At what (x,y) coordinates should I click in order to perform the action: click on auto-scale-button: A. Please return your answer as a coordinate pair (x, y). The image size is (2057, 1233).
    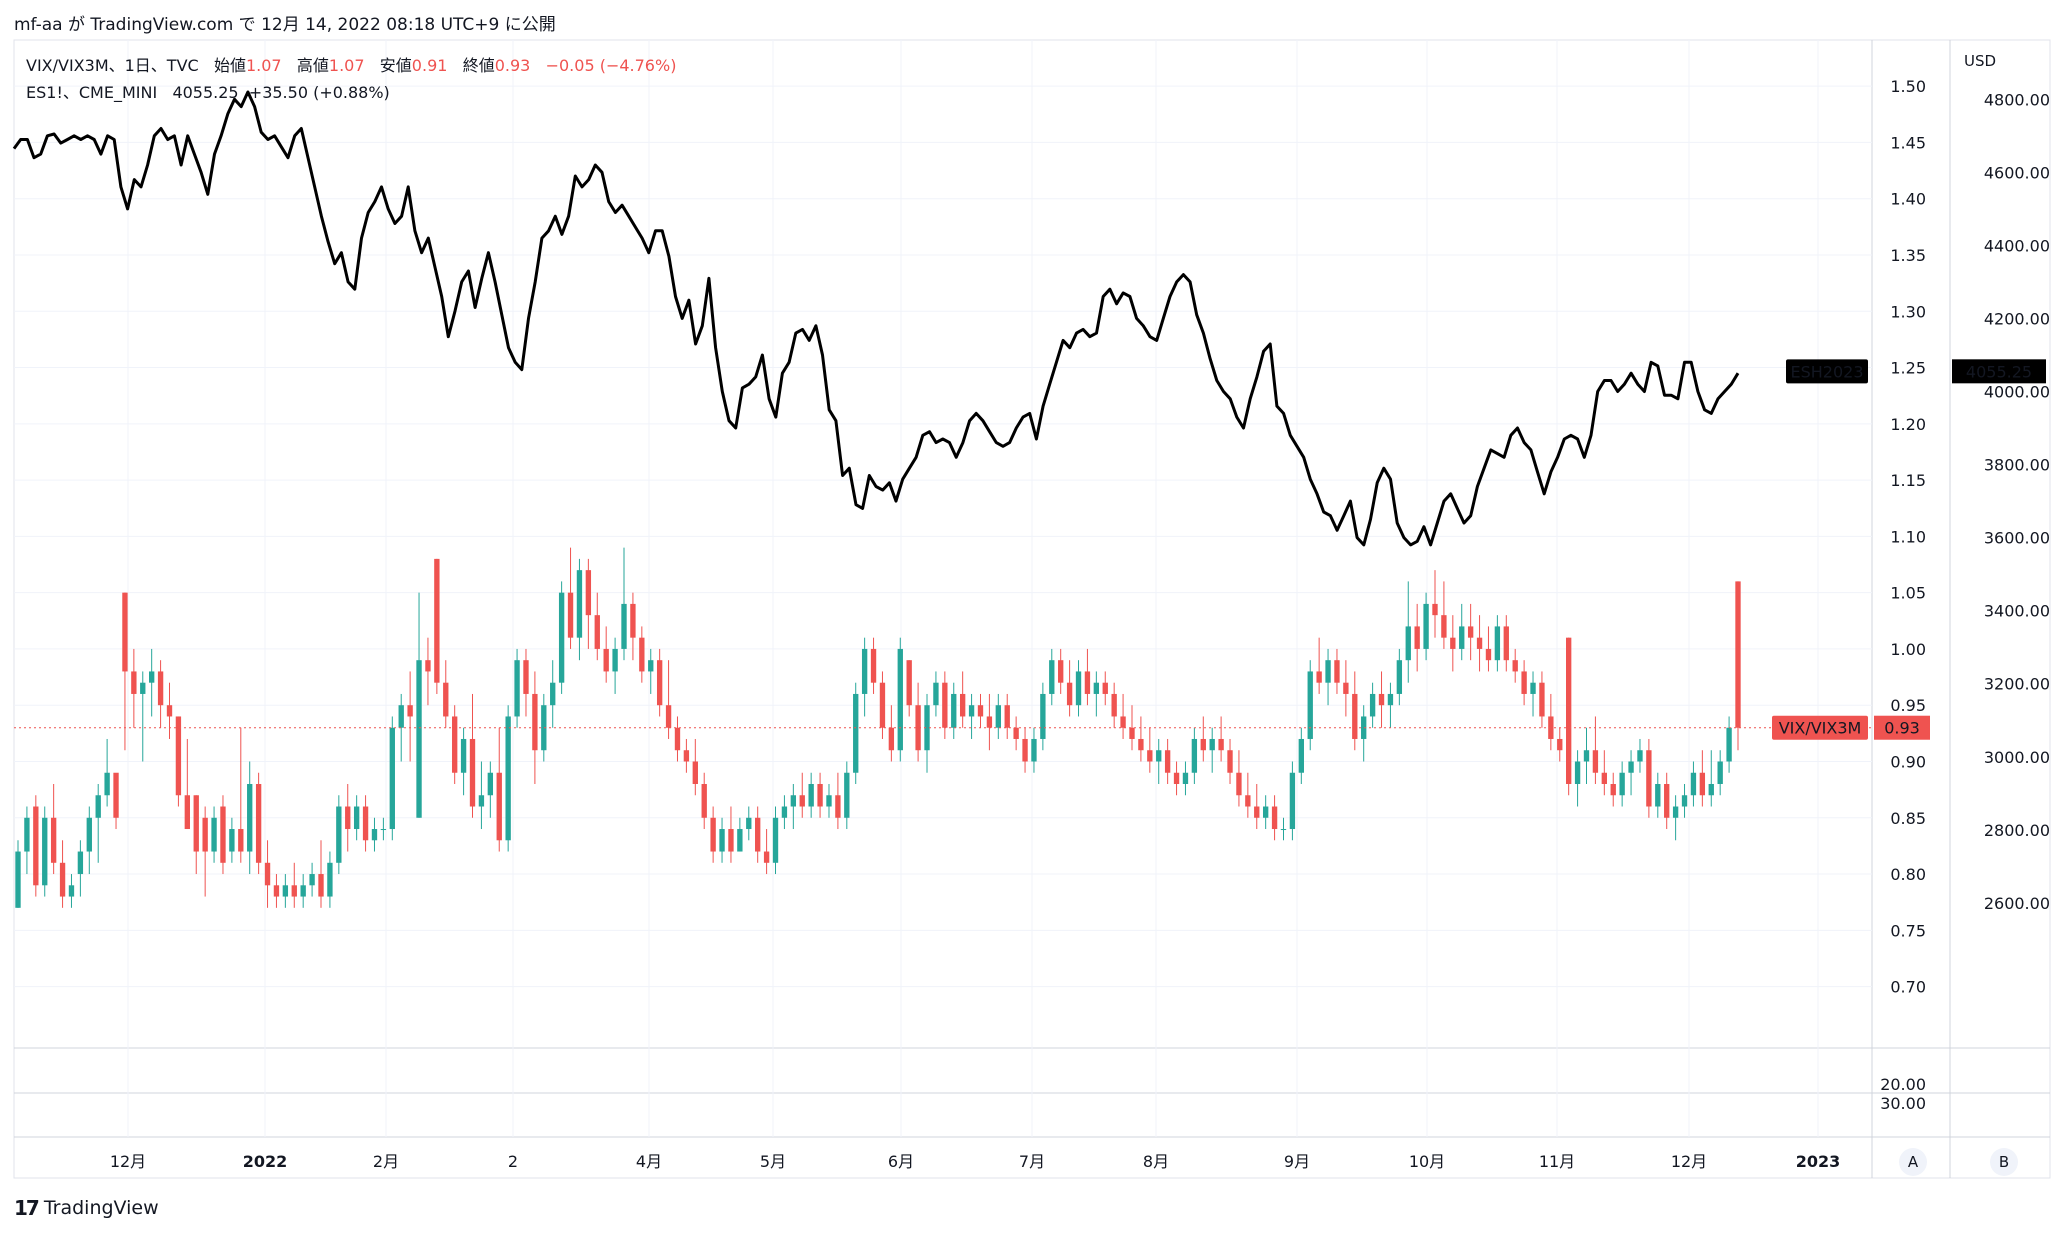
    Looking at the image, I should click on (1913, 1162).